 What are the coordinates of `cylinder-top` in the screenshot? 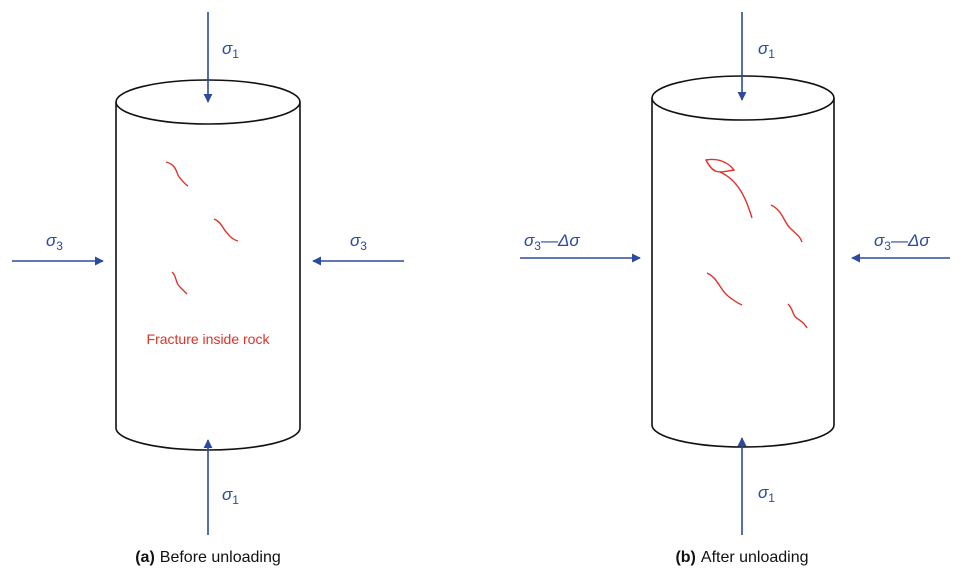 It's located at (743, 98).